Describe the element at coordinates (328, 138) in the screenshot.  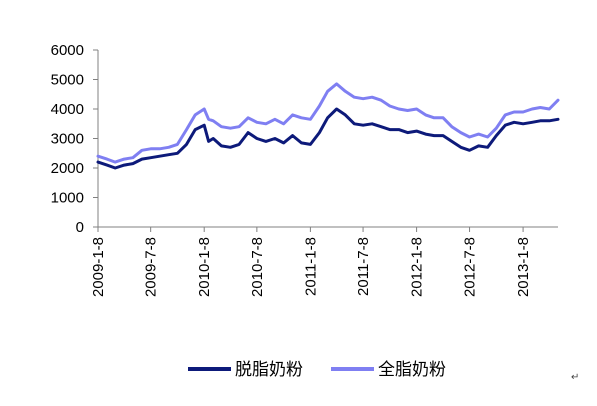
I see `series-line-skim-milk-powder` at that location.